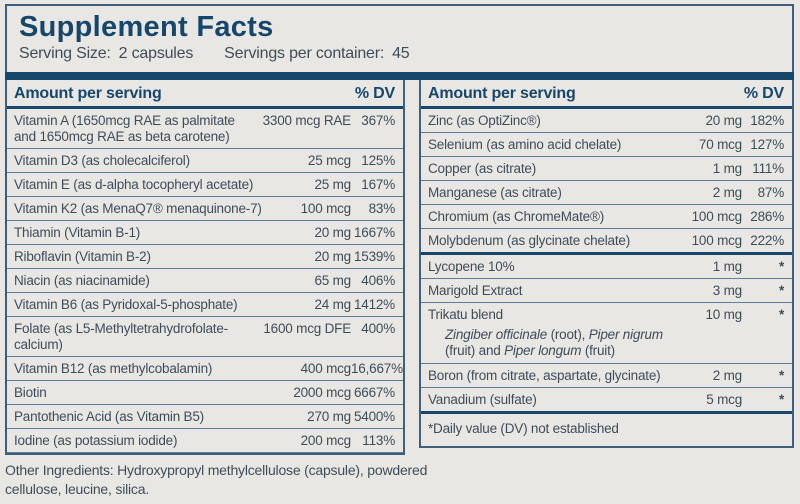 This screenshot has width=800, height=504. Describe the element at coordinates (606, 121) in the screenshot. I see `table-row: Zinc (as OptiZinc®) 20 mg 182%` at that location.